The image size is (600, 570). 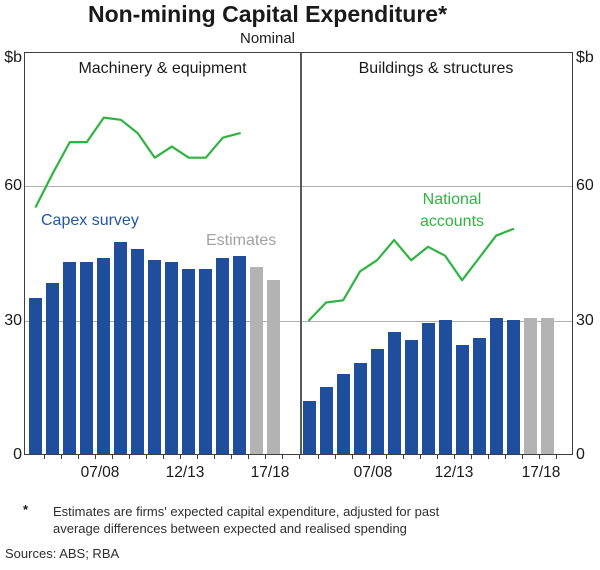 I want to click on y-tick-label-left-0: 0, so click(x=17, y=454).